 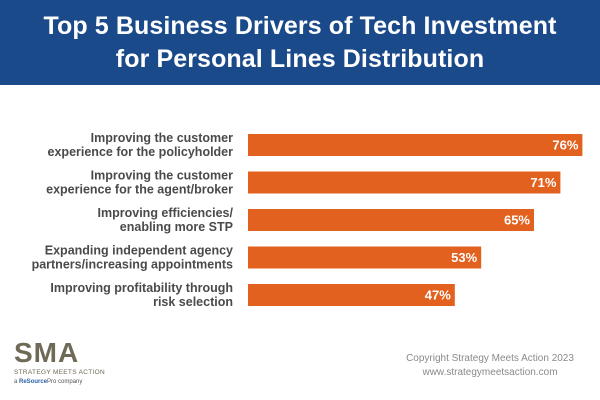 What do you see at coordinates (490, 372) in the screenshot?
I see `website-text: www.strategymeetsaction.com` at bounding box center [490, 372].